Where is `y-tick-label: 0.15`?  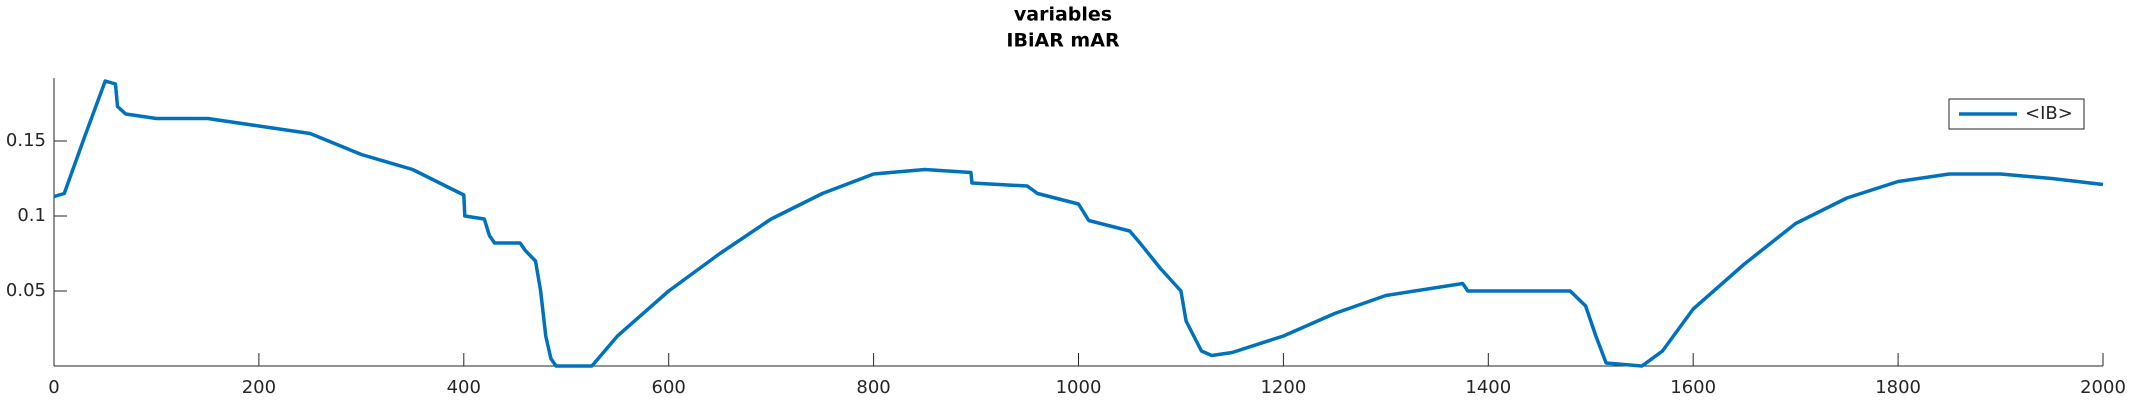
y-tick-label: 0.15 is located at coordinates (26, 140).